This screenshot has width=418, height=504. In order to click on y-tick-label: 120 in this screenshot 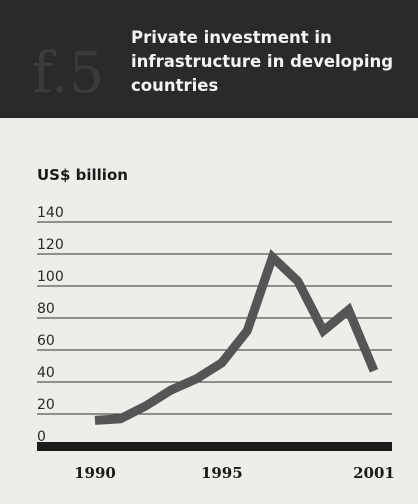, I will do `click(50, 245)`.